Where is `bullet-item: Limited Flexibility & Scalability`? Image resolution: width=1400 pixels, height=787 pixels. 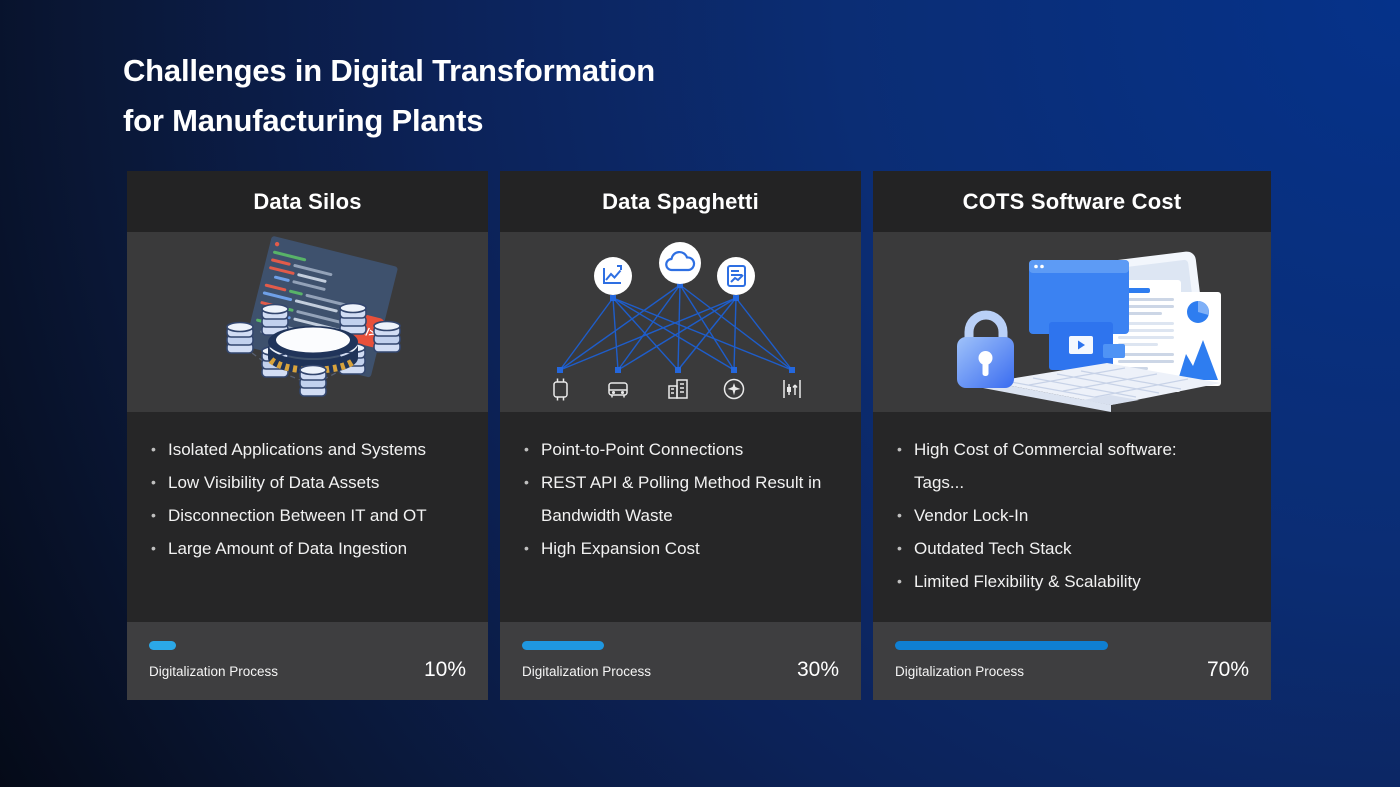 bullet-item: Limited Flexibility & Scalability is located at coordinates (1071, 581).